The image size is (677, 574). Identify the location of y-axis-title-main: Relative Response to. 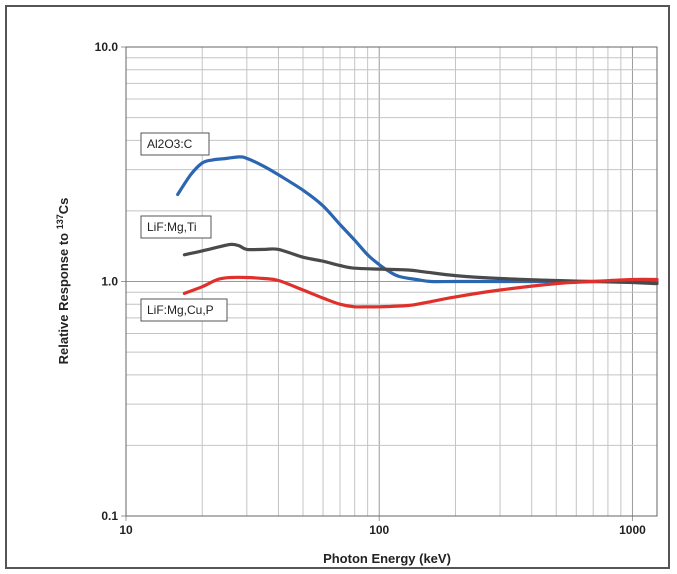
(63, 296).